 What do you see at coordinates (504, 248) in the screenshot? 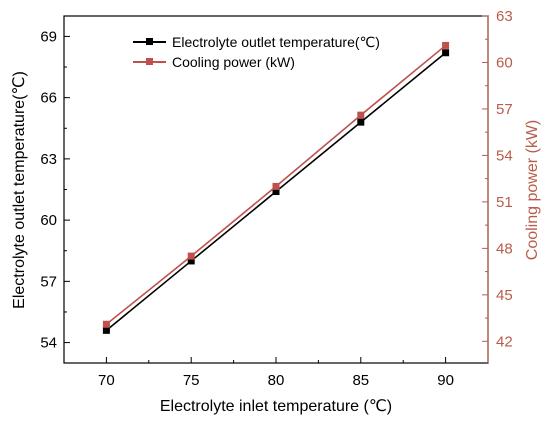
I see `right-tick-label-48: 48` at bounding box center [504, 248].